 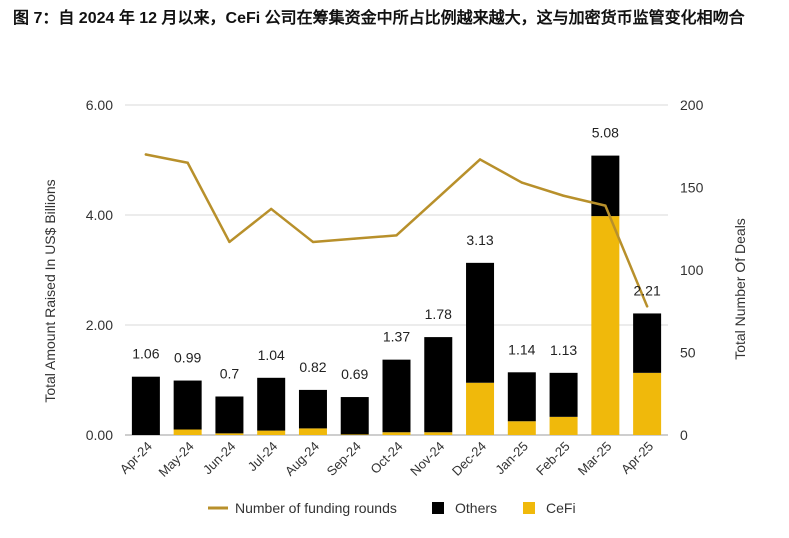 What do you see at coordinates (99, 215) in the screenshot?
I see `left-tick-label: 4.00` at bounding box center [99, 215].